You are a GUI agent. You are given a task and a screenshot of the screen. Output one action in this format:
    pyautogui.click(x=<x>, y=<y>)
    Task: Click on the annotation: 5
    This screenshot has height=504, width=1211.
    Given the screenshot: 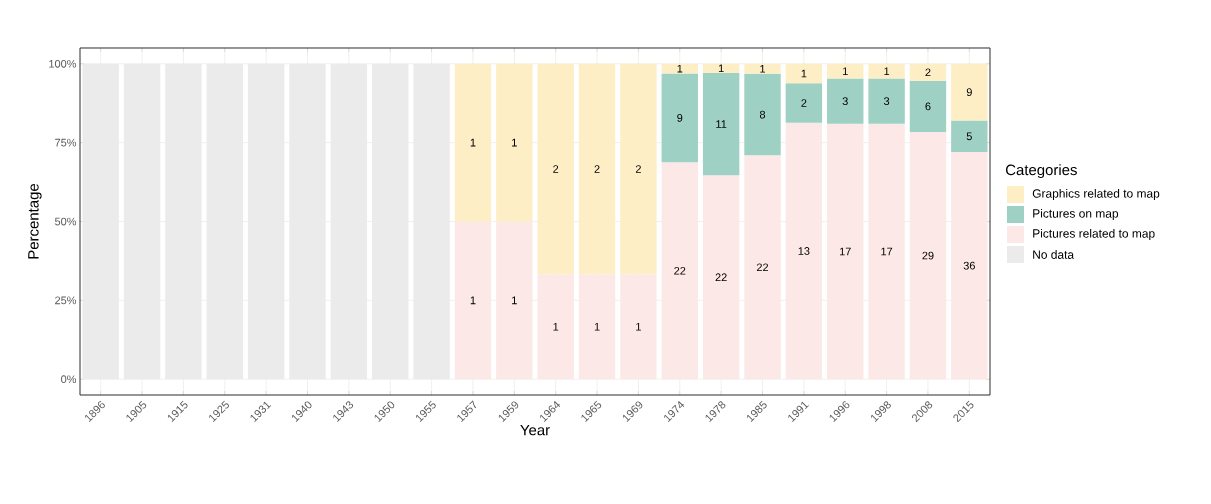 What is the action you would take?
    pyautogui.click(x=969, y=136)
    